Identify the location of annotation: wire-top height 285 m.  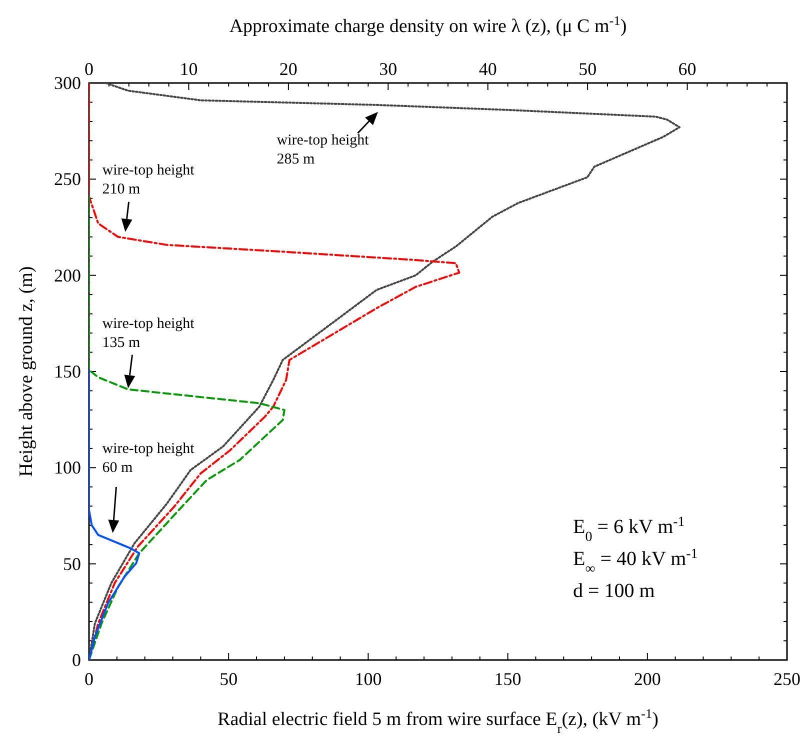
(323, 150).